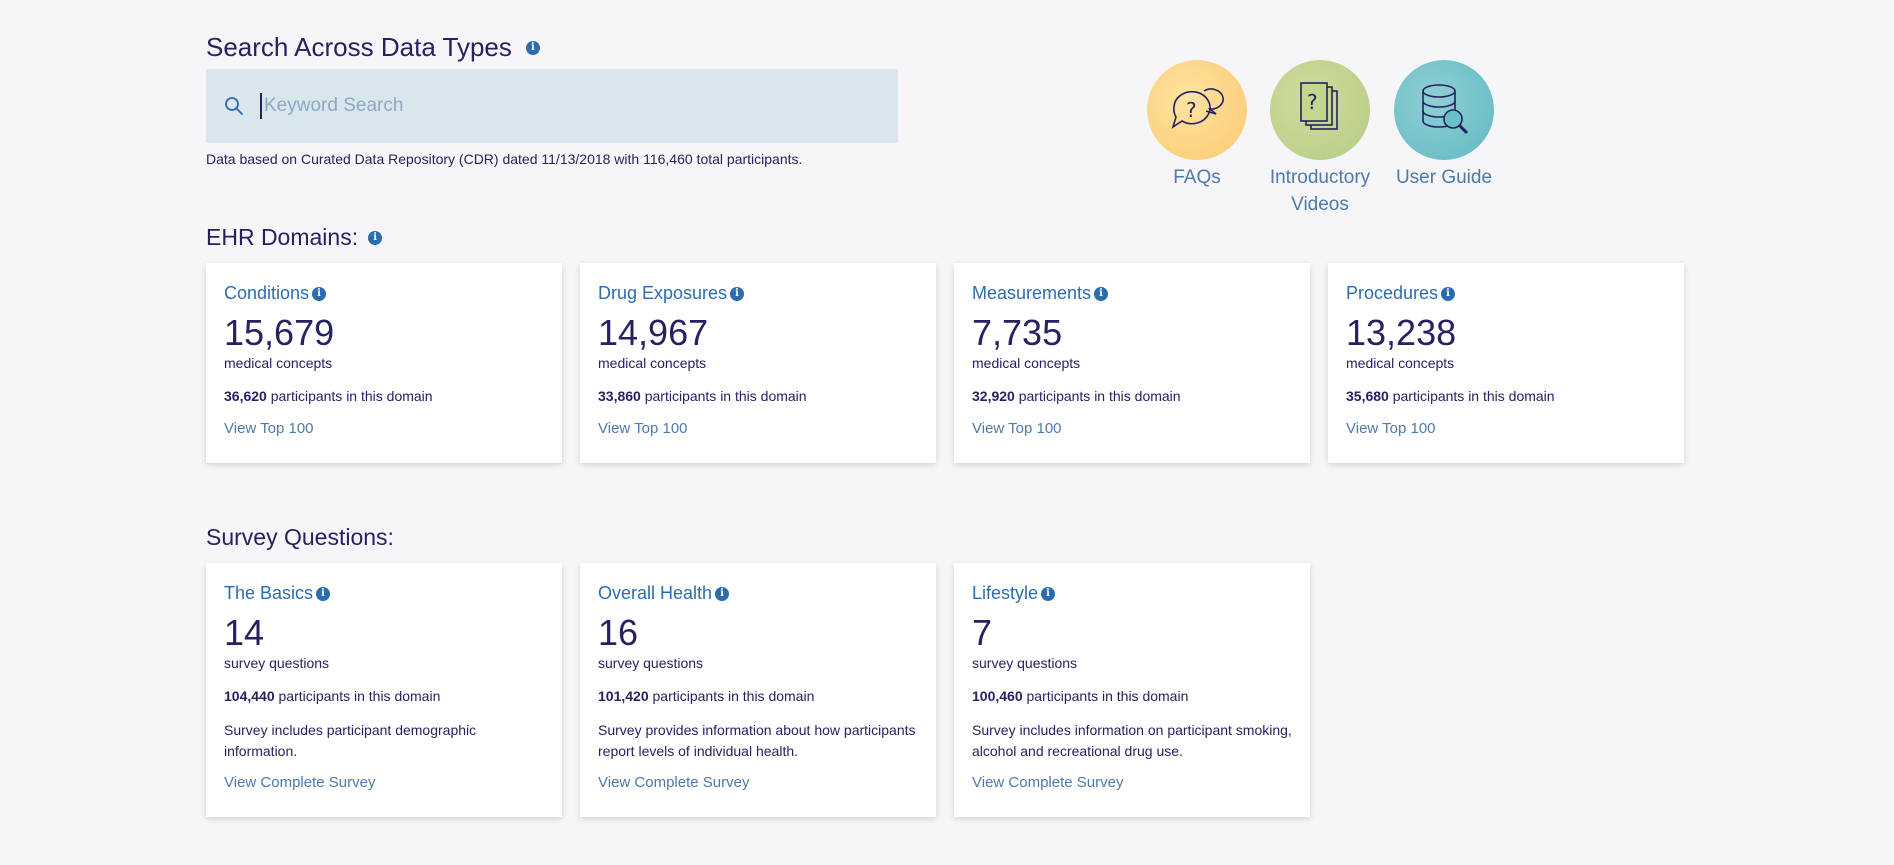  I want to click on card-title: The Basics i, so click(277, 593).